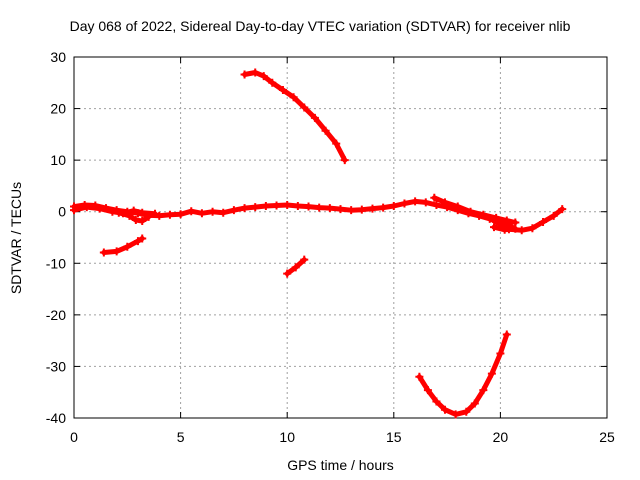  Describe the element at coordinates (287, 437) in the screenshot. I see `x-tick-label: 10` at that location.